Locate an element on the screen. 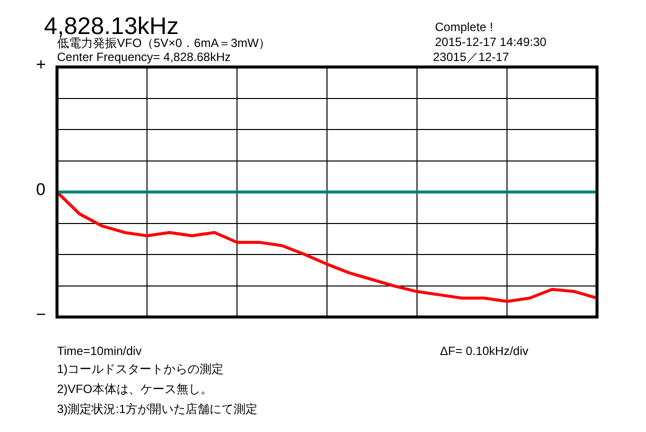 This screenshot has height=432, width=646. text: 0 is located at coordinates (41, 189).